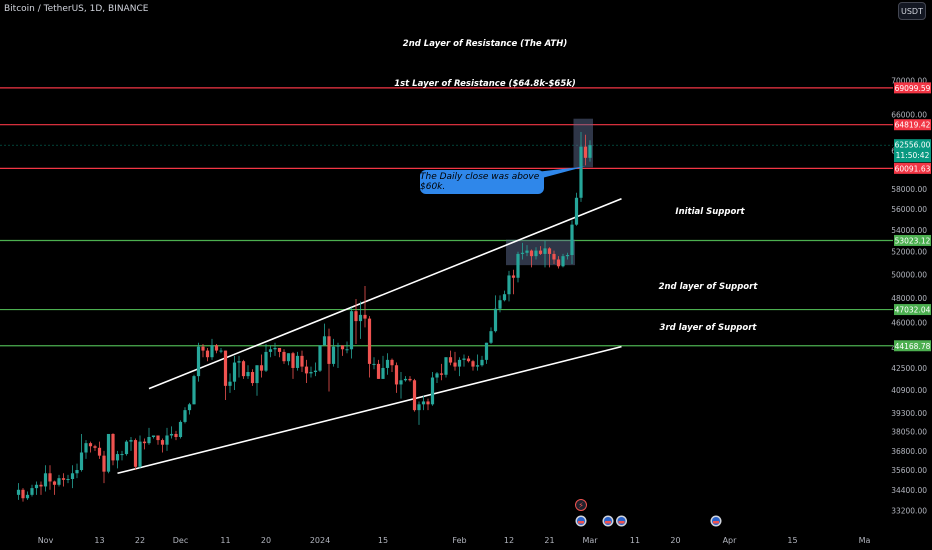 The height and width of the screenshot is (550, 932). I want to click on price-label: 44168.78, so click(913, 346).